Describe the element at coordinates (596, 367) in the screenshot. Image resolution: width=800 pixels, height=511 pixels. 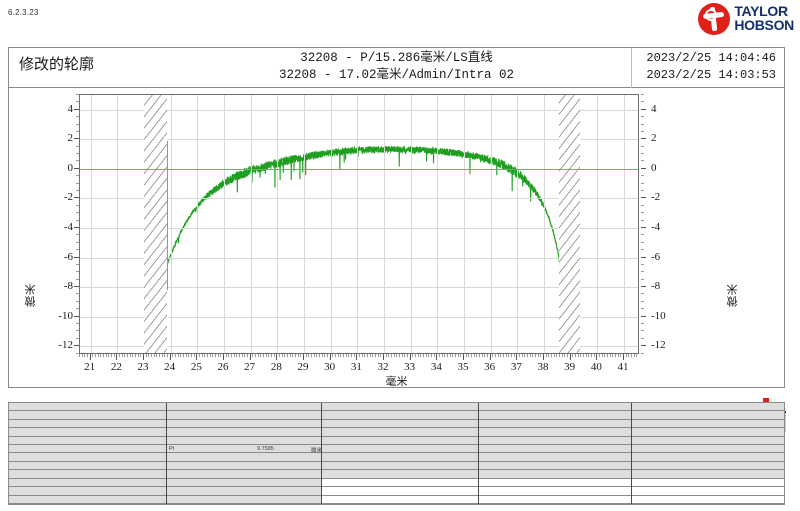
I see `x-tick-label: 40` at that location.